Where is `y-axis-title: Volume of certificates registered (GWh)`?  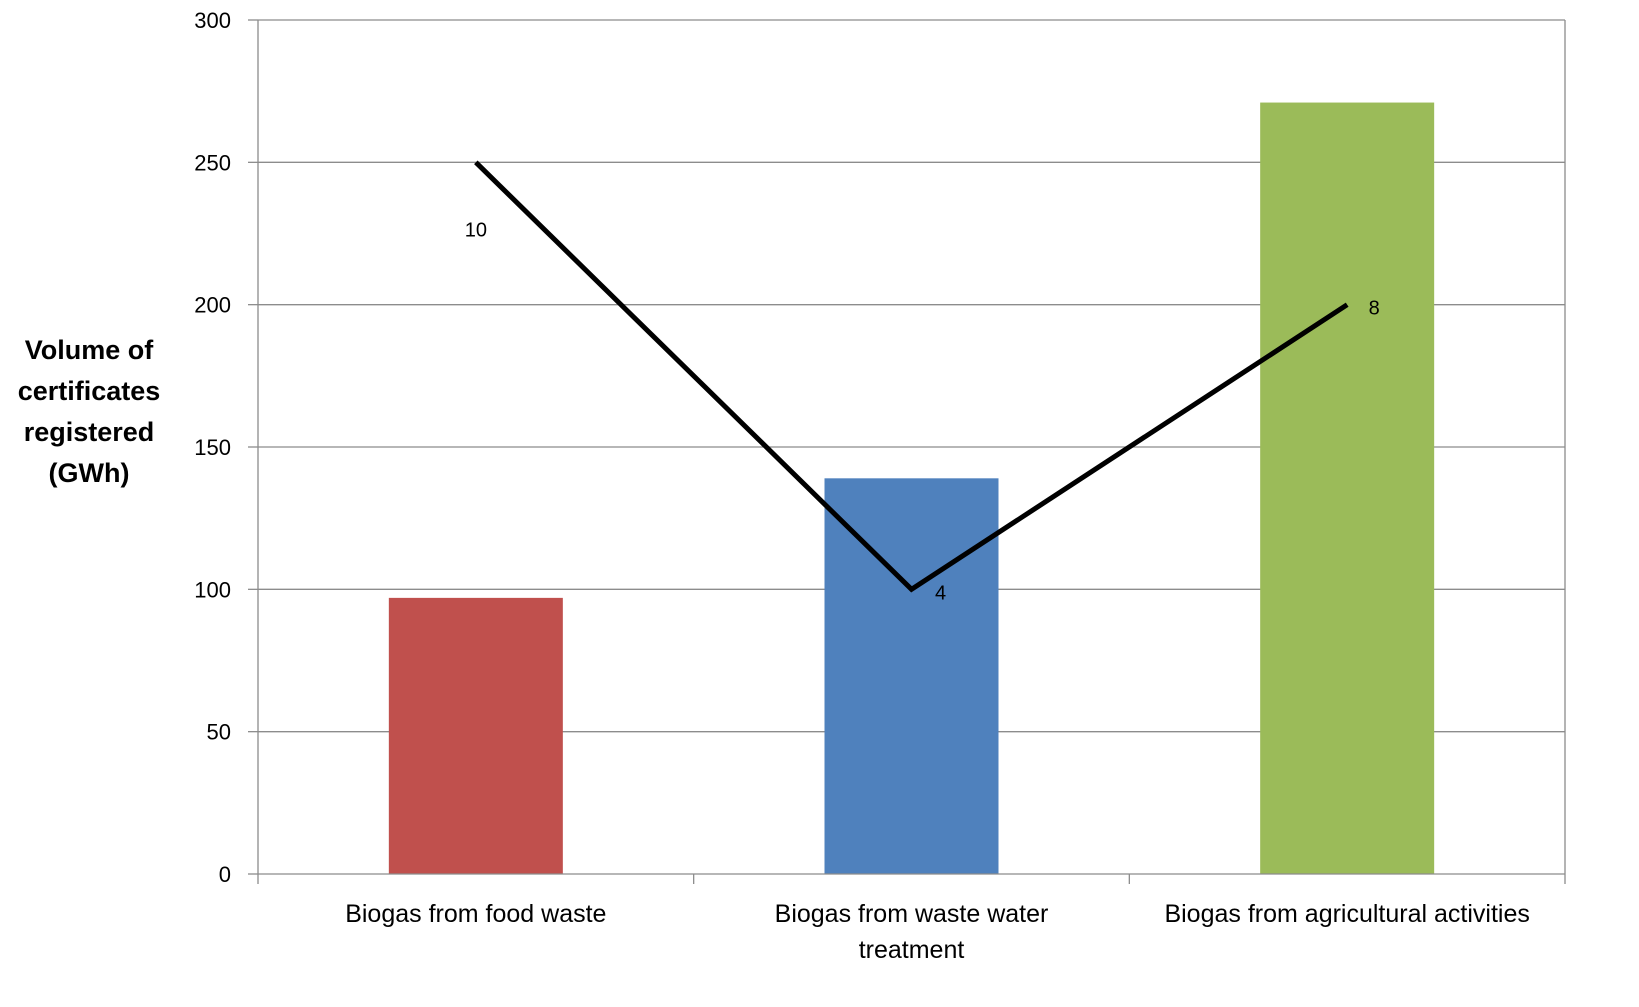 y-axis-title: Volume of certificates registered (GWh) is located at coordinates (89, 412).